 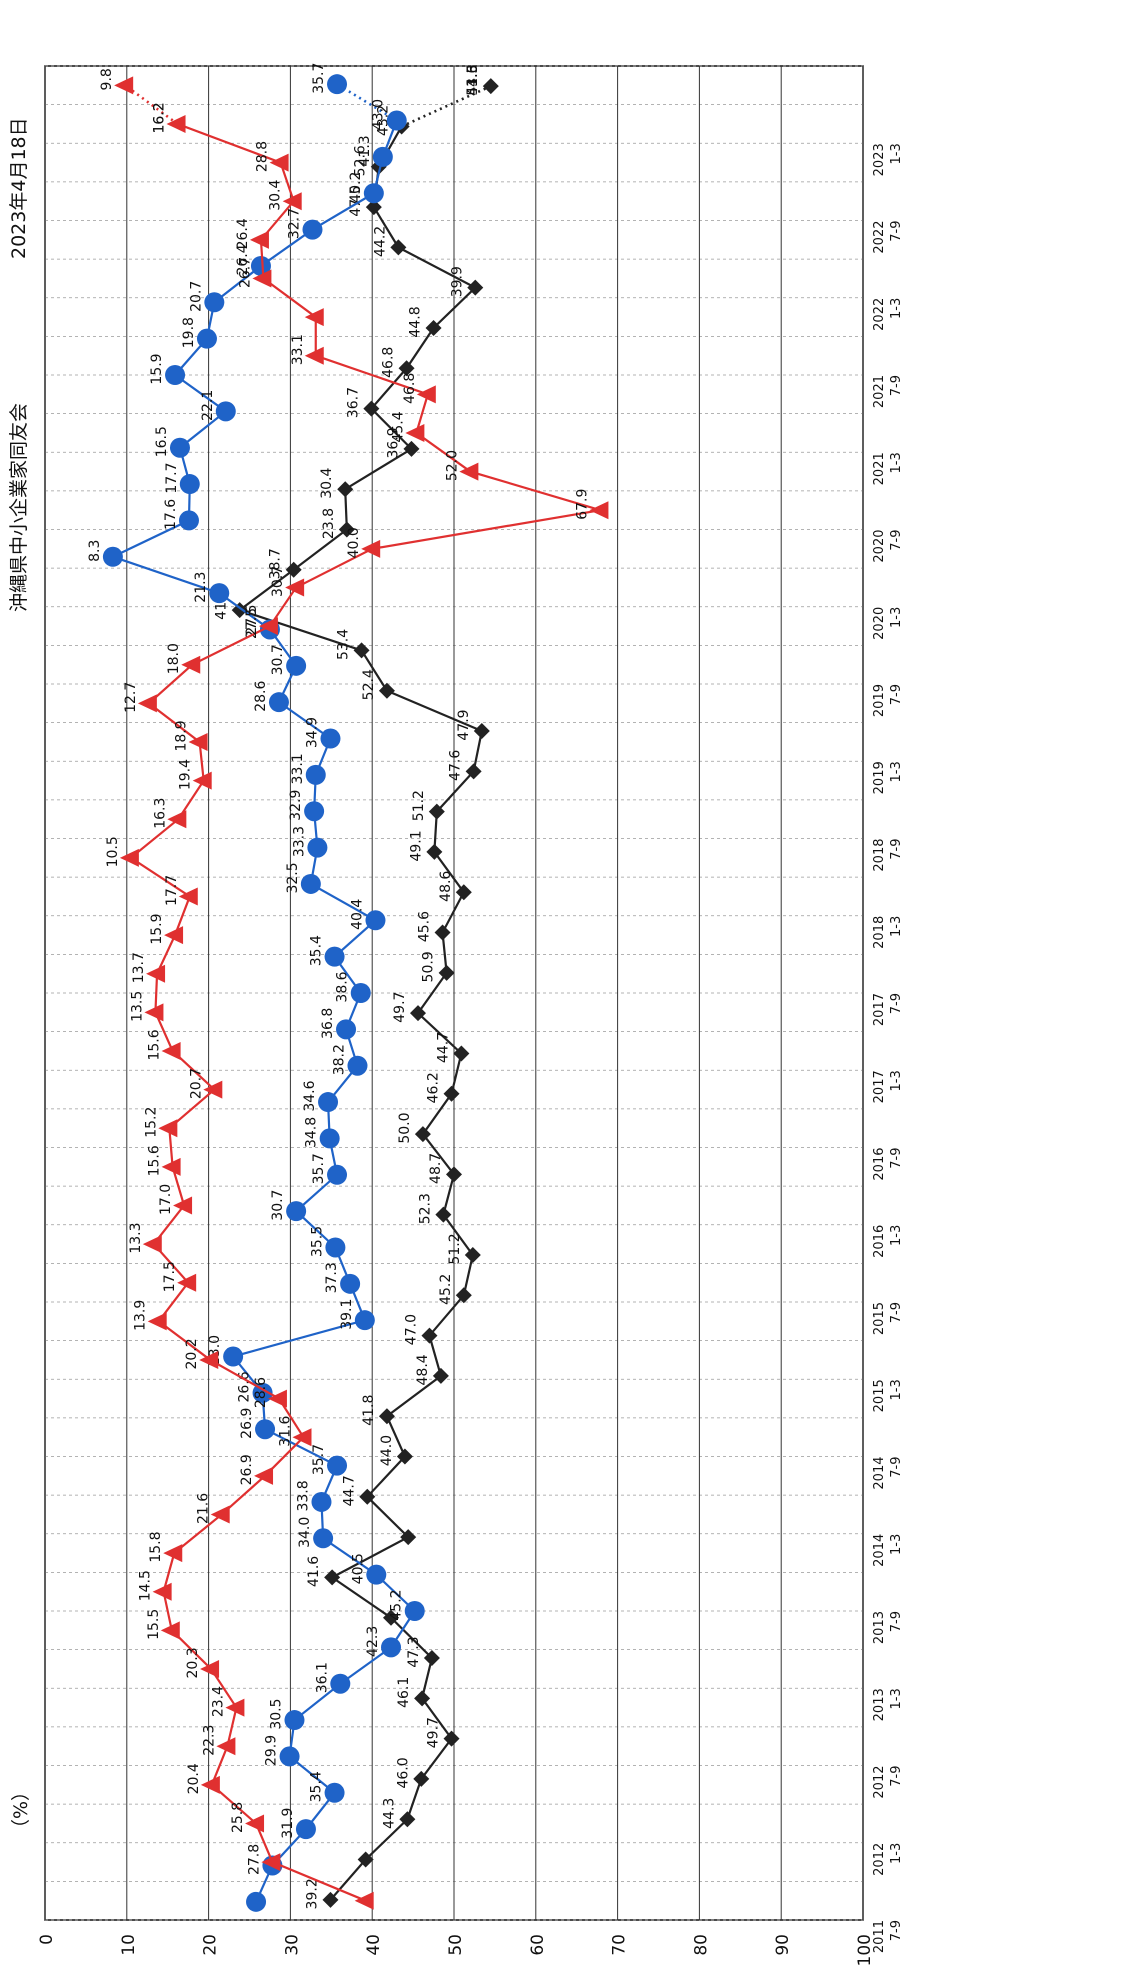 What do you see at coordinates (369, 684) in the screenshot?
I see `black-data-label: 52.4` at bounding box center [369, 684].